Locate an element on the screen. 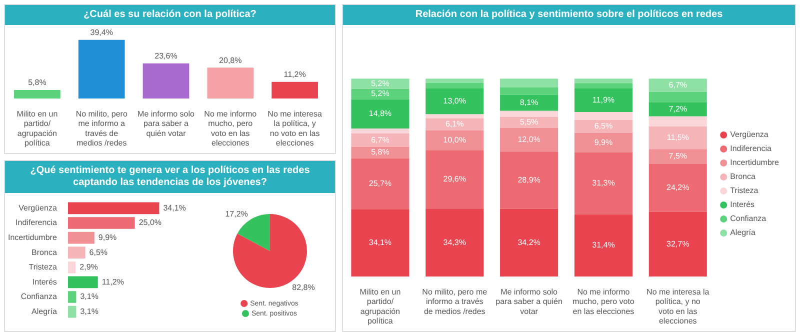 This screenshot has width=800, height=336. y-tick-label: Indiferencia is located at coordinates (37, 223).